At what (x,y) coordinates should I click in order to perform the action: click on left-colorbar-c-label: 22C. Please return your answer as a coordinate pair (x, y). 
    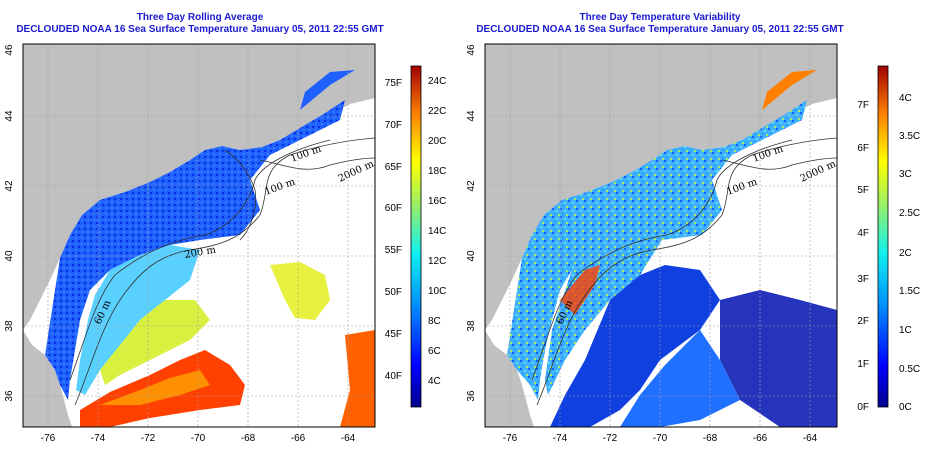
    Looking at the image, I should click on (437, 111).